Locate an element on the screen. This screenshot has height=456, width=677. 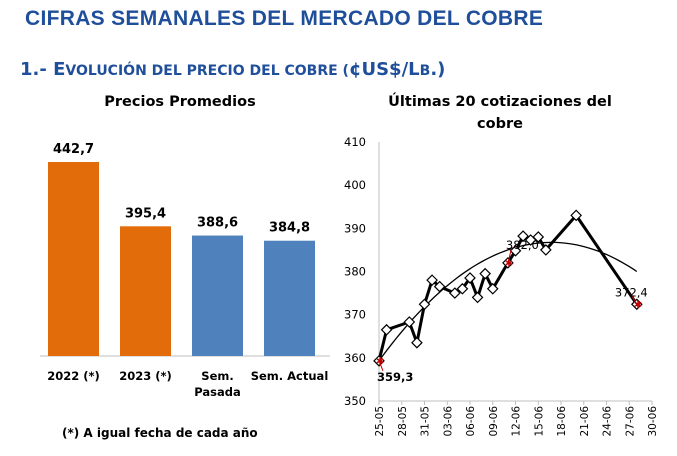
section-rest-1: VOLUCIÓN DEL PRECIO DEL COBRE ( is located at coordinates (207, 71).